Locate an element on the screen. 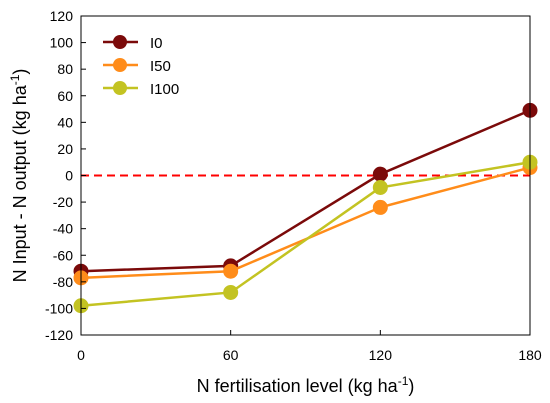  y-tick-label: 20 is located at coordinates (65, 149).